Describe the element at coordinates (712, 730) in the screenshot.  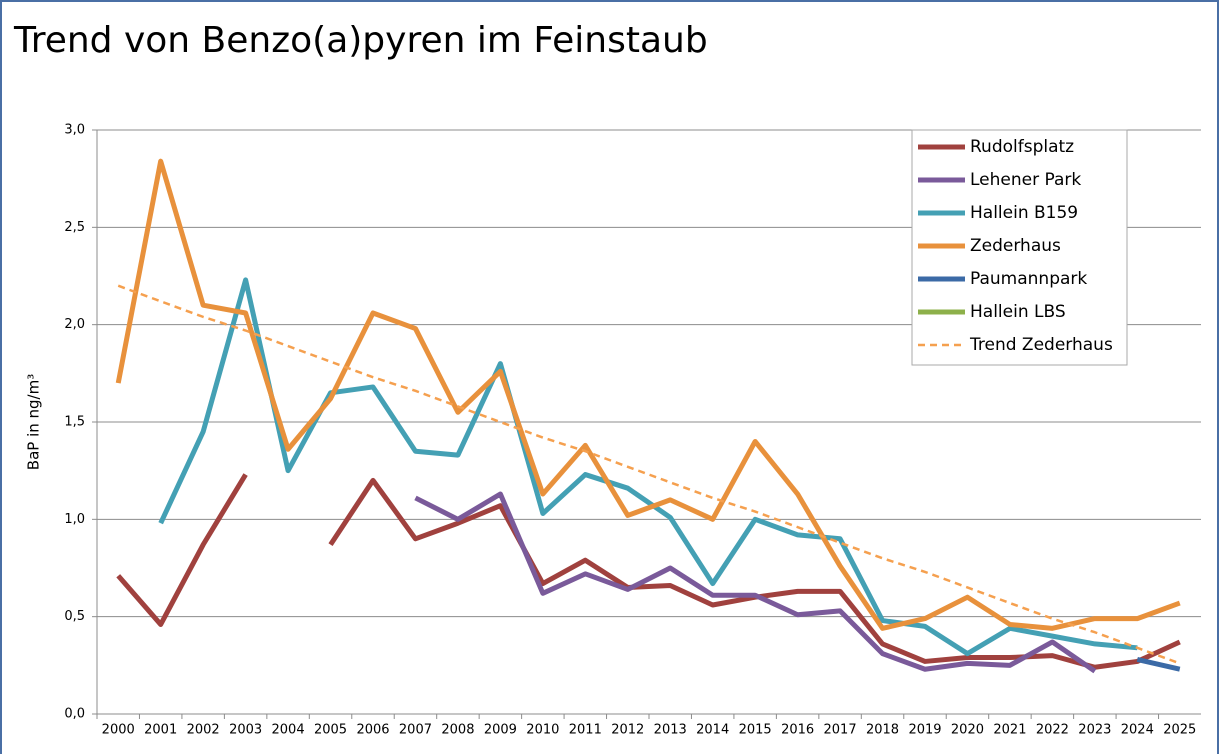
I see `x-tick-label: 2014` at that location.